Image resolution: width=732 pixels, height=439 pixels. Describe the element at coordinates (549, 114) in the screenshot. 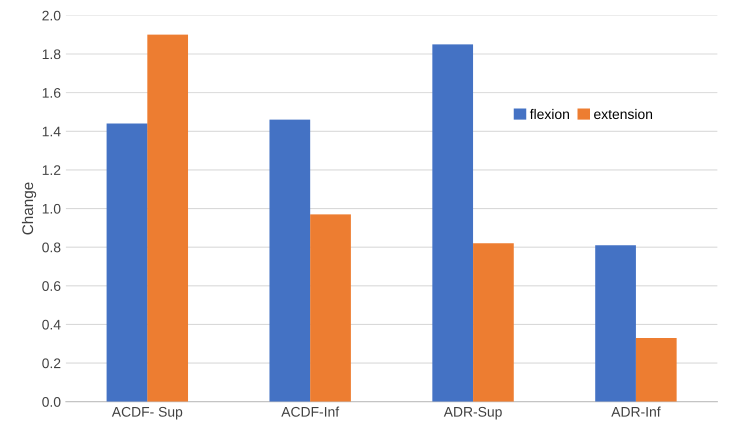

I see `legend-label: flexion` at that location.